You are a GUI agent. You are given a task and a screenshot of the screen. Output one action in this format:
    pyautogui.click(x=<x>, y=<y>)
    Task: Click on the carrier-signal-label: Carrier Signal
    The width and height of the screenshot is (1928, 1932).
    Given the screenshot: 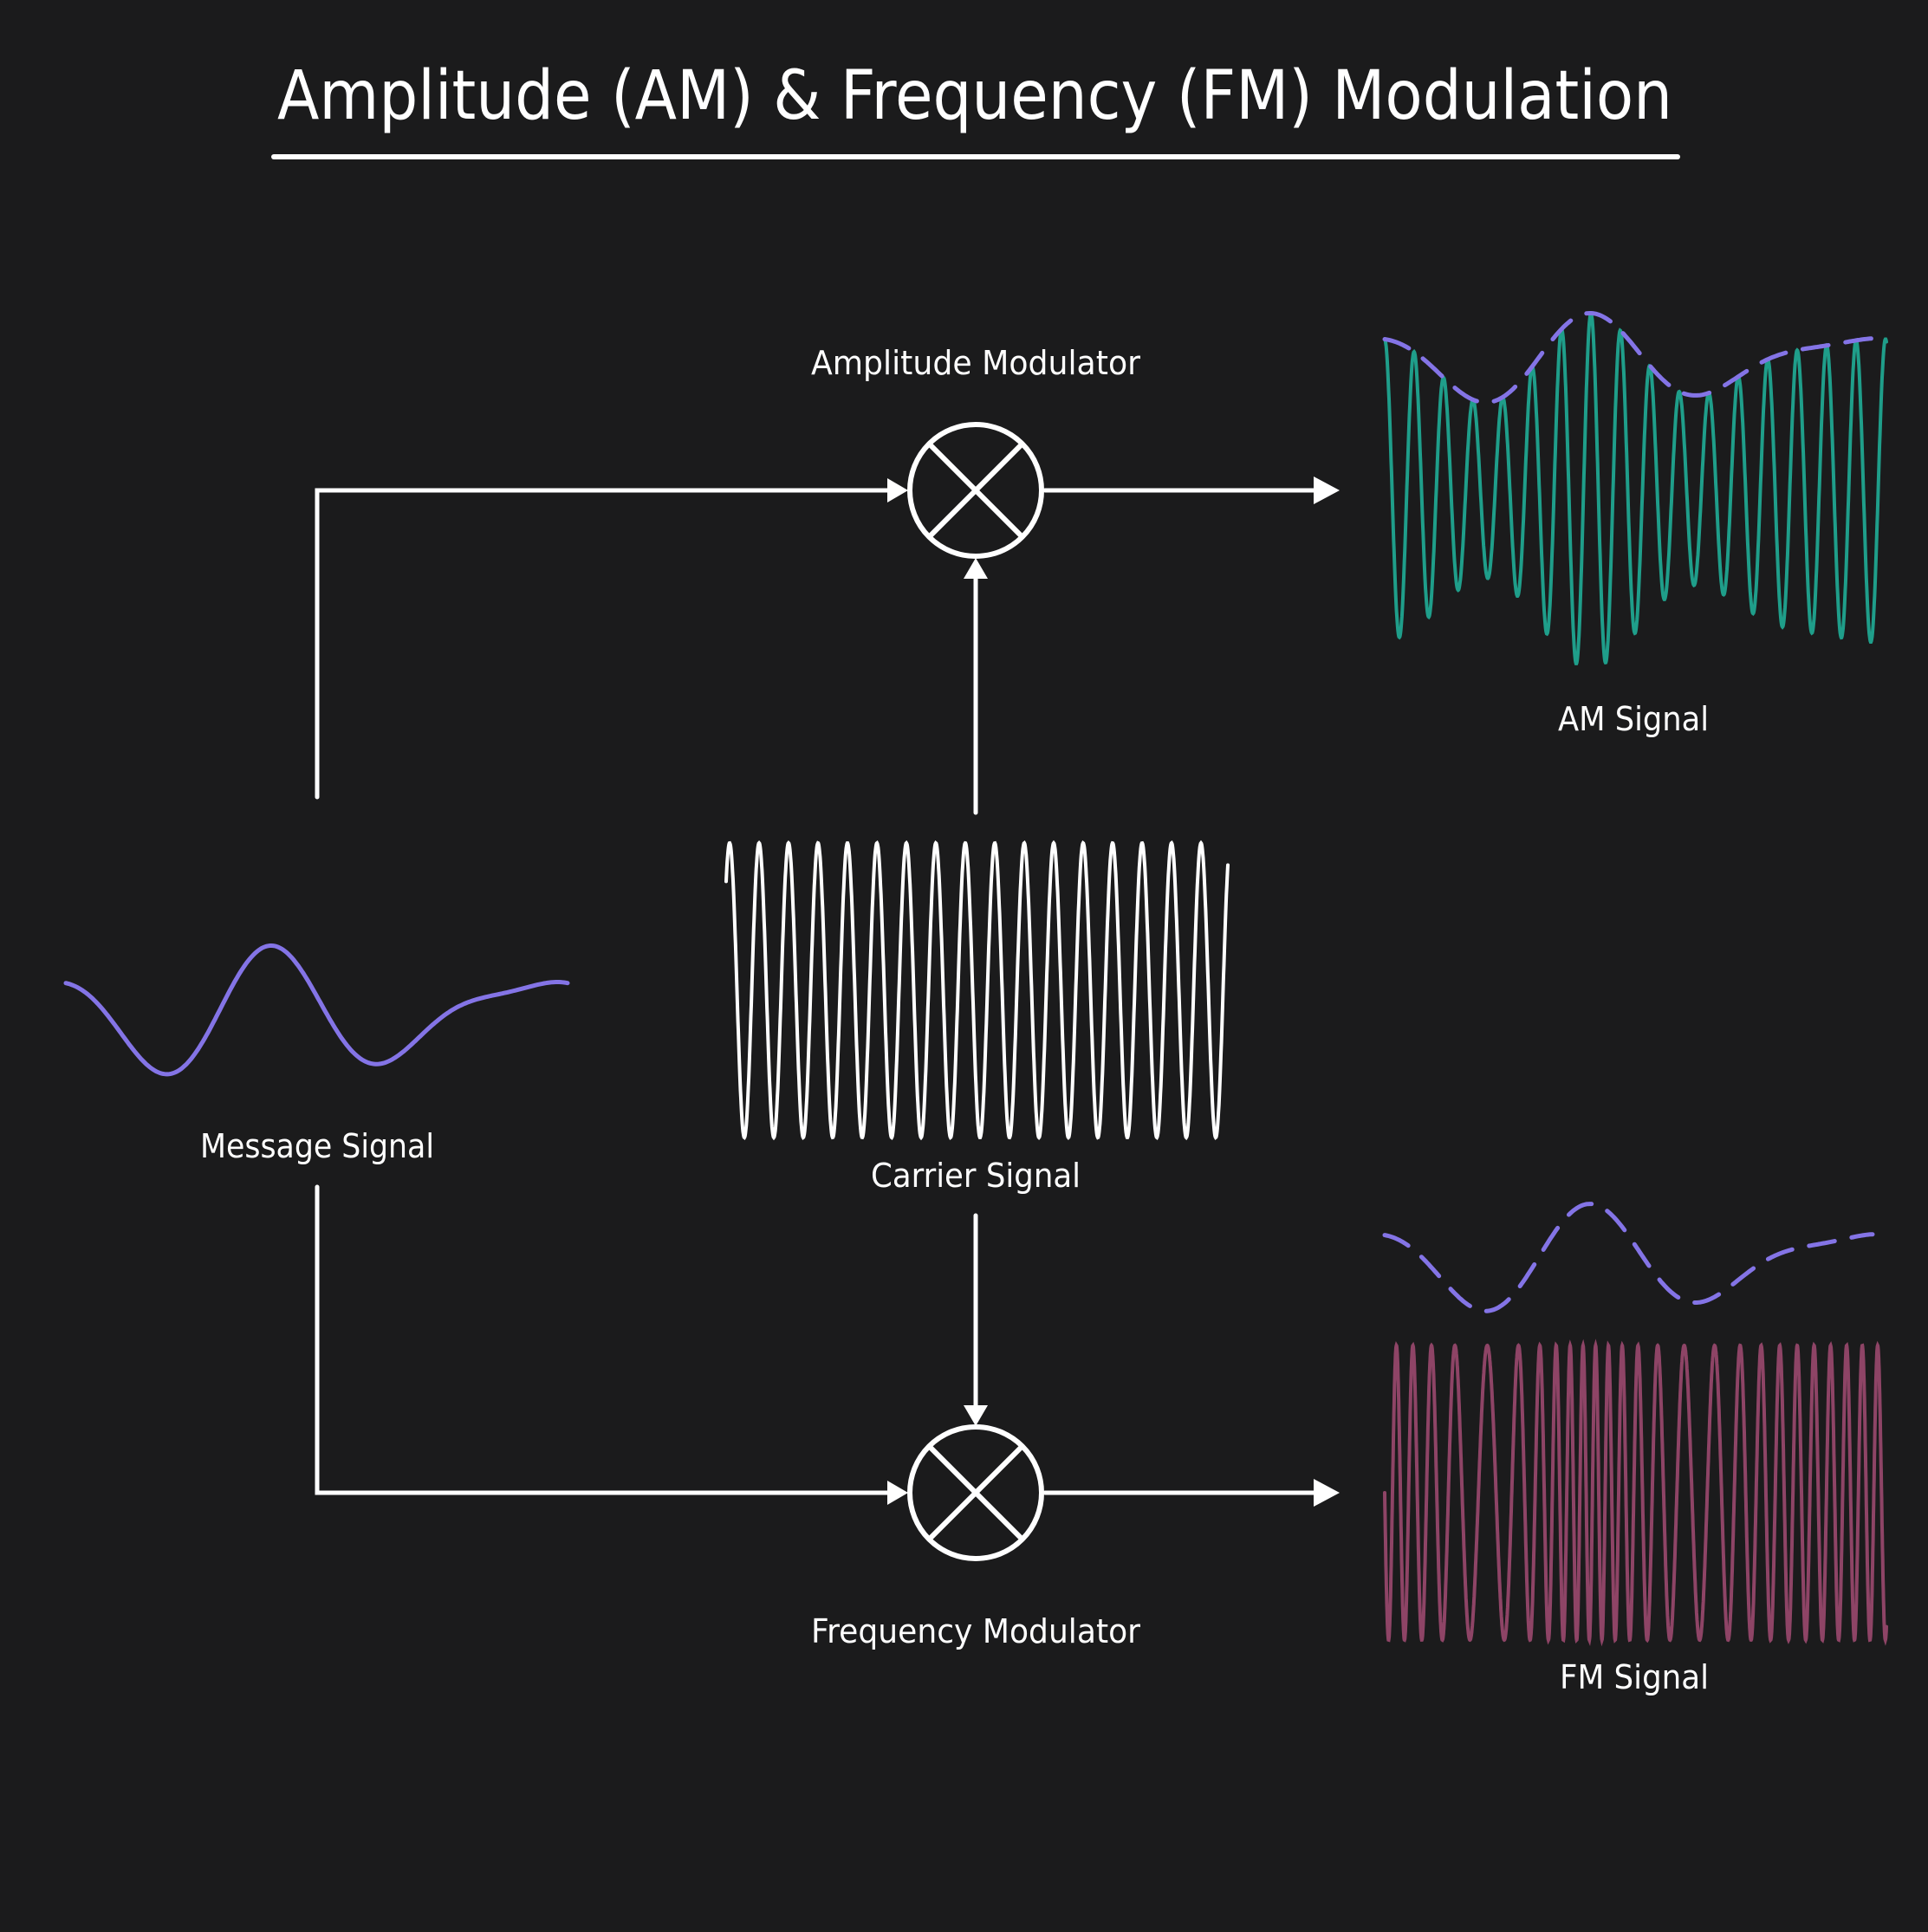 What is the action you would take?
    pyautogui.click(x=976, y=1176)
    